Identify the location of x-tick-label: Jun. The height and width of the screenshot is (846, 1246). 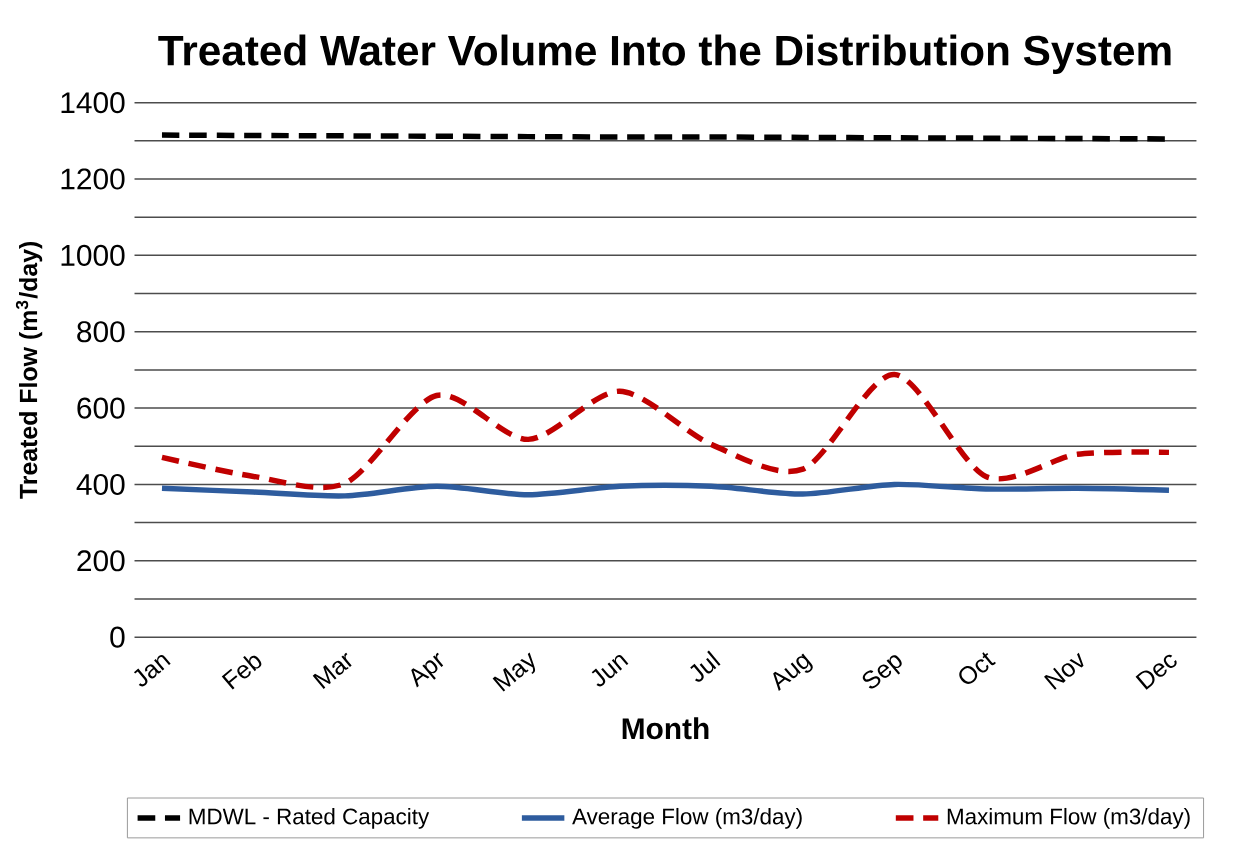
(610, 670).